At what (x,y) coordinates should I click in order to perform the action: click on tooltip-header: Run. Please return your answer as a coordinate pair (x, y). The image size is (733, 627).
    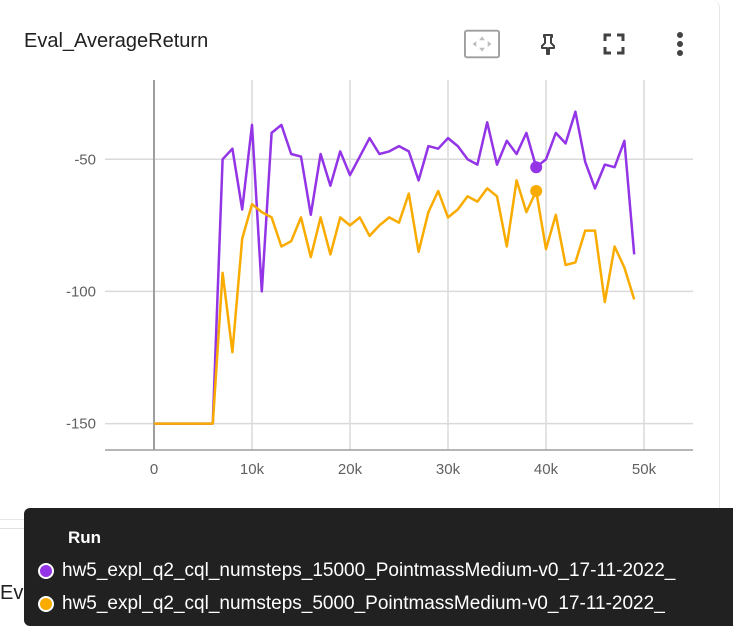
    Looking at the image, I should click on (85, 537).